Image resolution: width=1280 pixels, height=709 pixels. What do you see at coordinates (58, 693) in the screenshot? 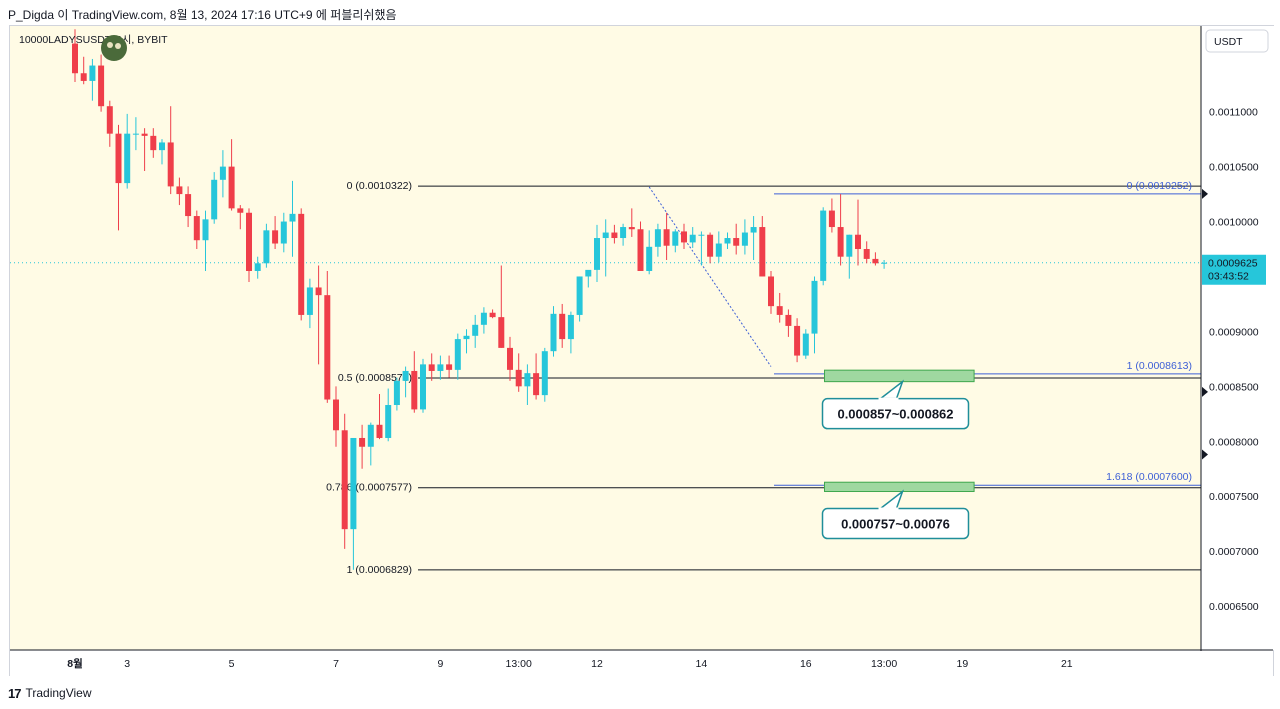
I see `brand-name: TradingView` at bounding box center [58, 693].